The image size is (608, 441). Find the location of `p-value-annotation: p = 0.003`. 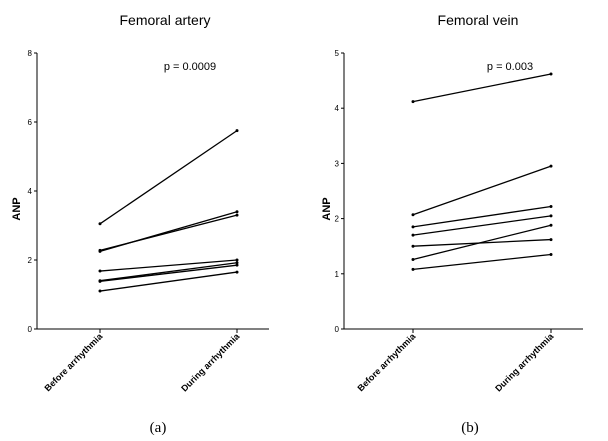

p-value-annotation: p = 0.003 is located at coordinates (510, 67).